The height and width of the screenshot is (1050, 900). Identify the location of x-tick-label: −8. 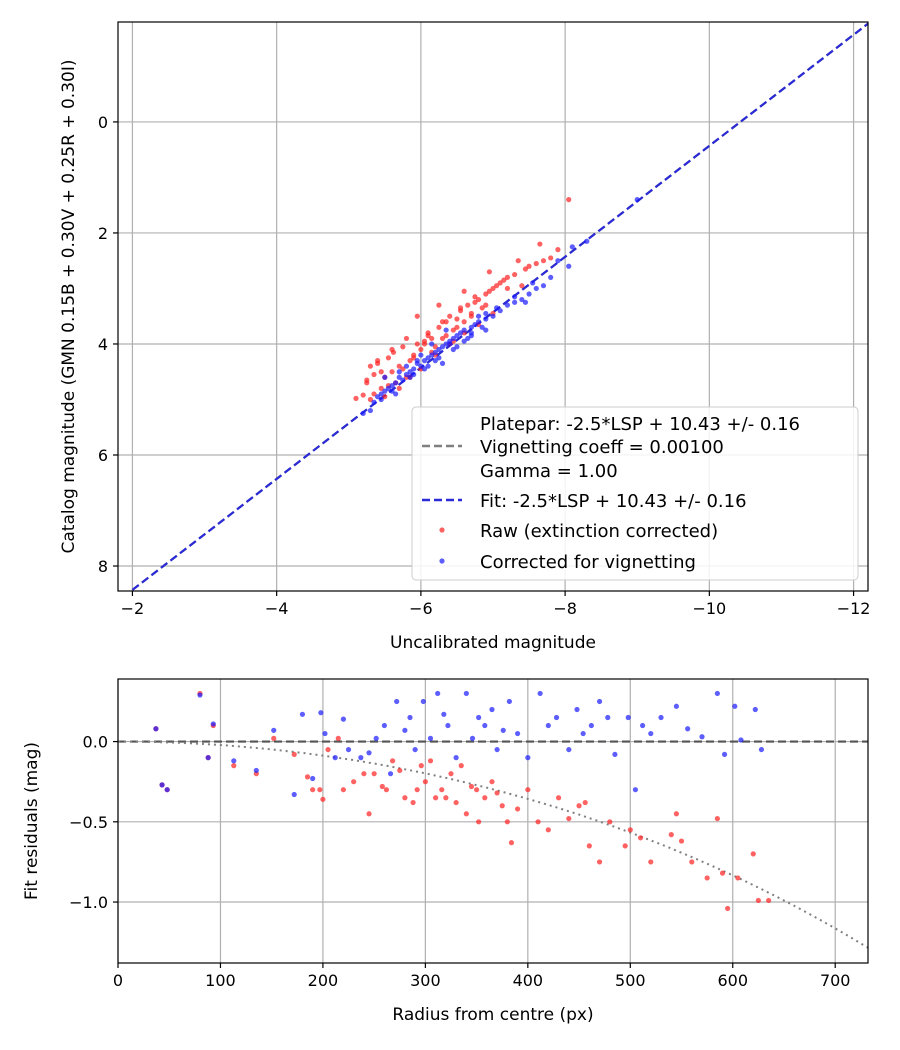
(565, 608).